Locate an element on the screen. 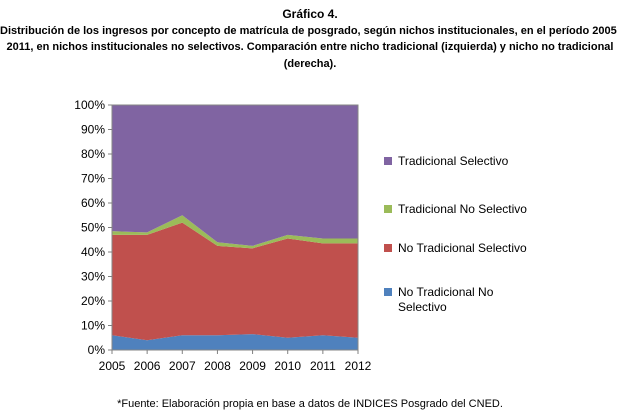 This screenshot has width=620, height=416. y-tick-label: 20% is located at coordinates (93, 301).